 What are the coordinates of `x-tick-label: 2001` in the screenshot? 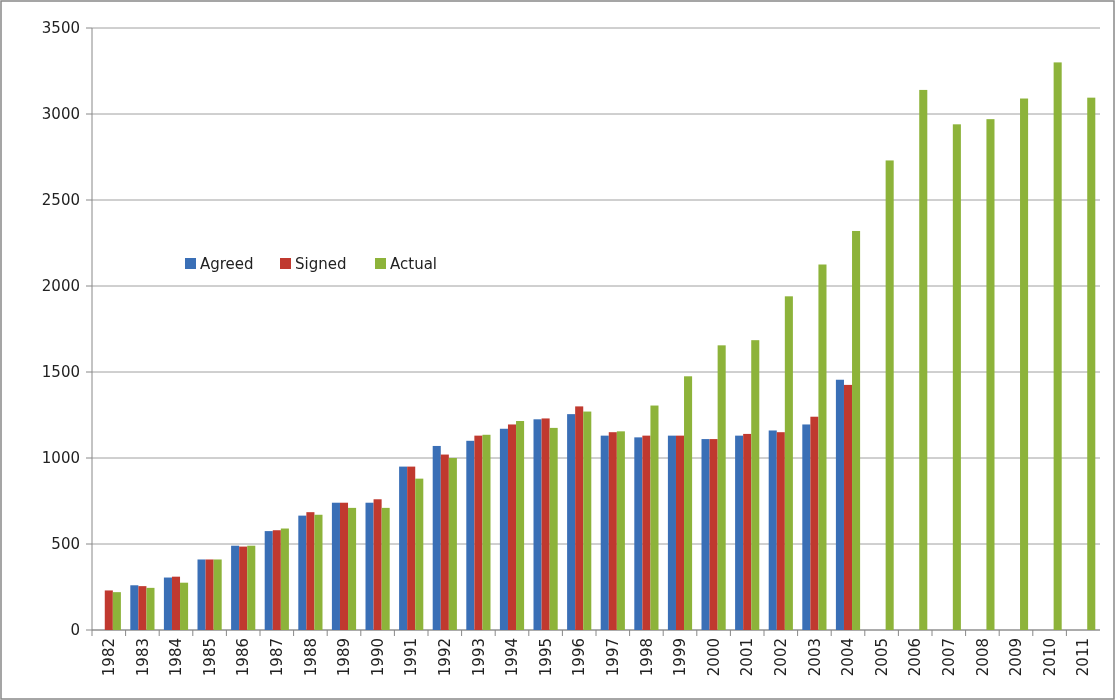 It's located at (747, 657).